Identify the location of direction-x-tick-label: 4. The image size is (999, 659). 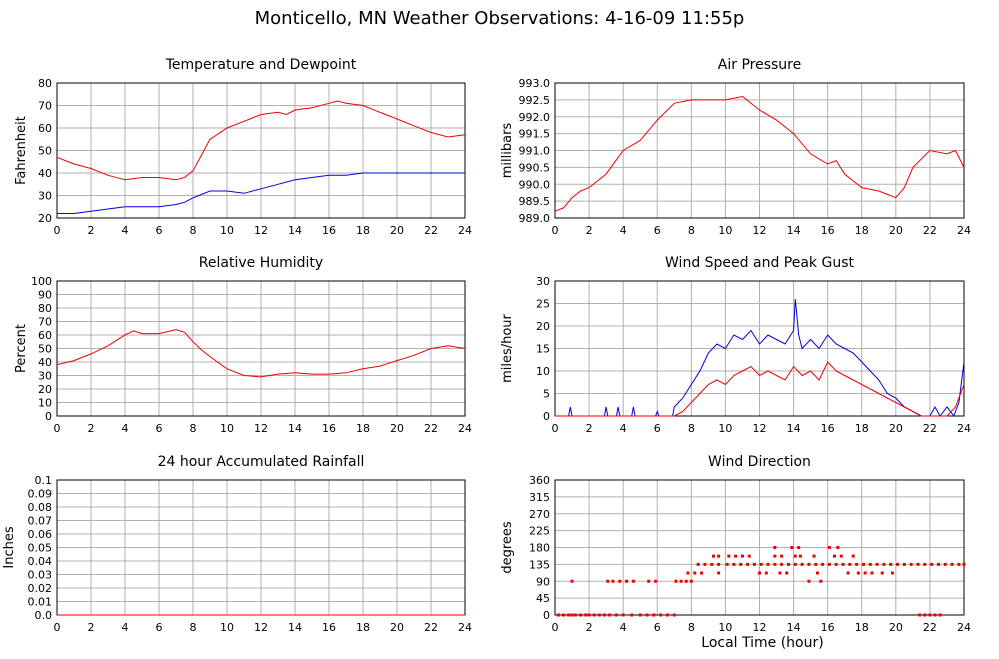
(623, 627).